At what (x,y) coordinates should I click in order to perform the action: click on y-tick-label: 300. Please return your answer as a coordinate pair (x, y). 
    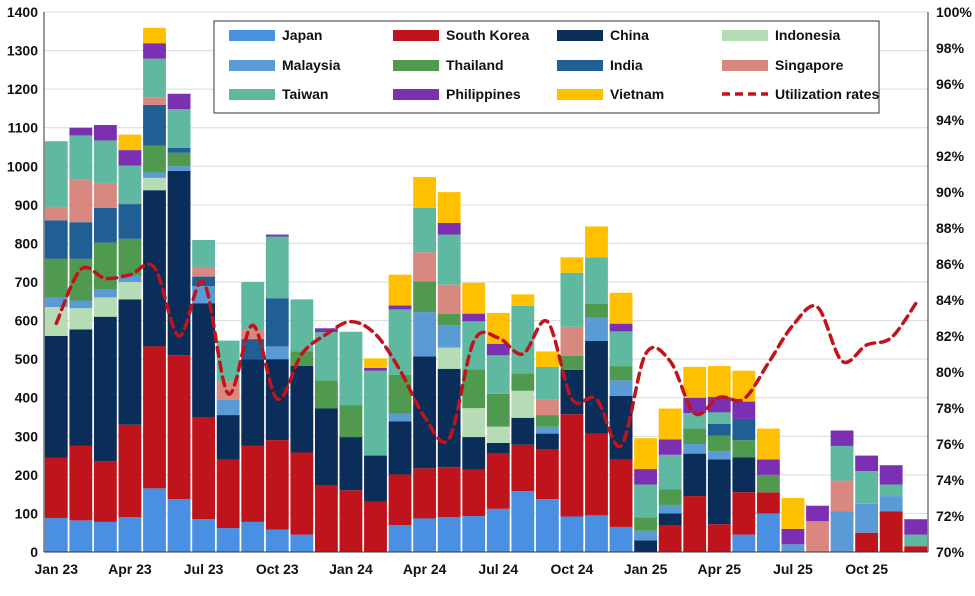
    Looking at the image, I should click on (27, 436).